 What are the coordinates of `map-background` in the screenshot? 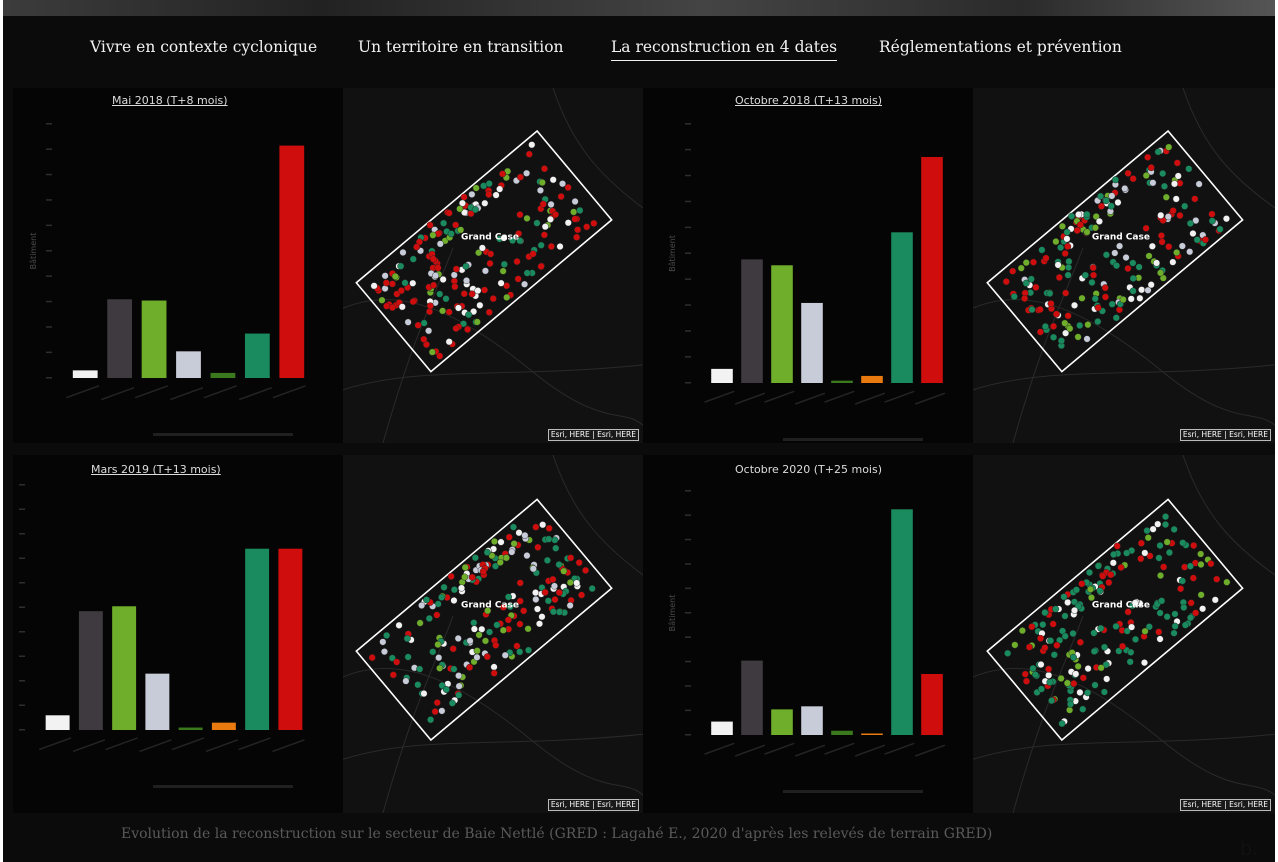 It's located at (493, 265).